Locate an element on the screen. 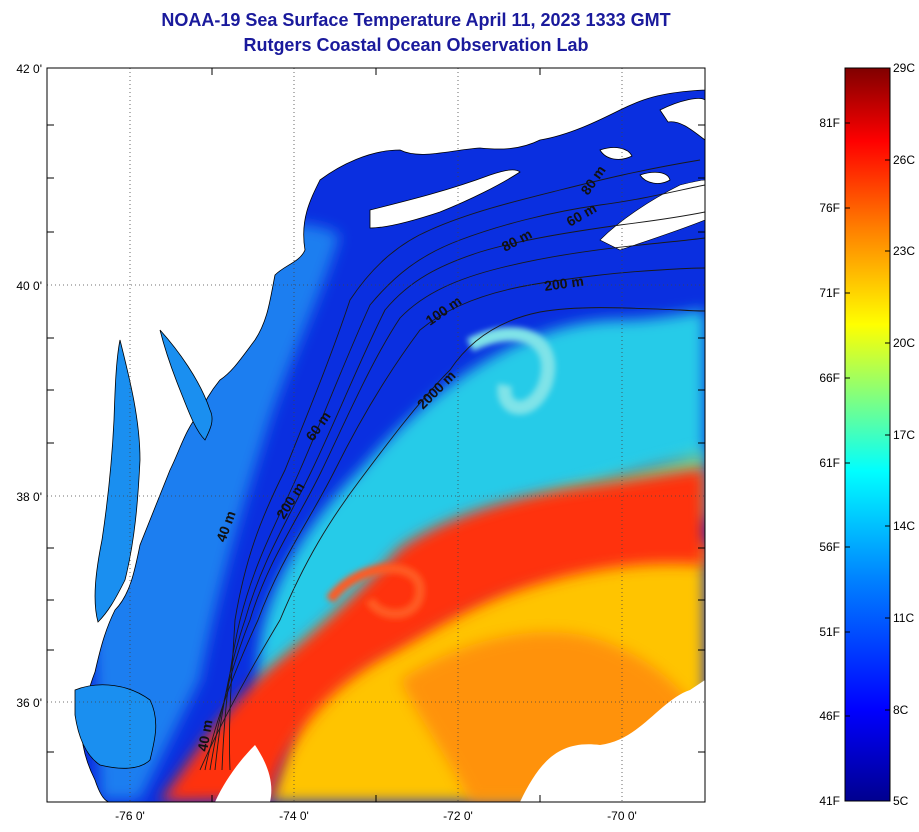  lon-label: -74 0' is located at coordinates (294, 816).